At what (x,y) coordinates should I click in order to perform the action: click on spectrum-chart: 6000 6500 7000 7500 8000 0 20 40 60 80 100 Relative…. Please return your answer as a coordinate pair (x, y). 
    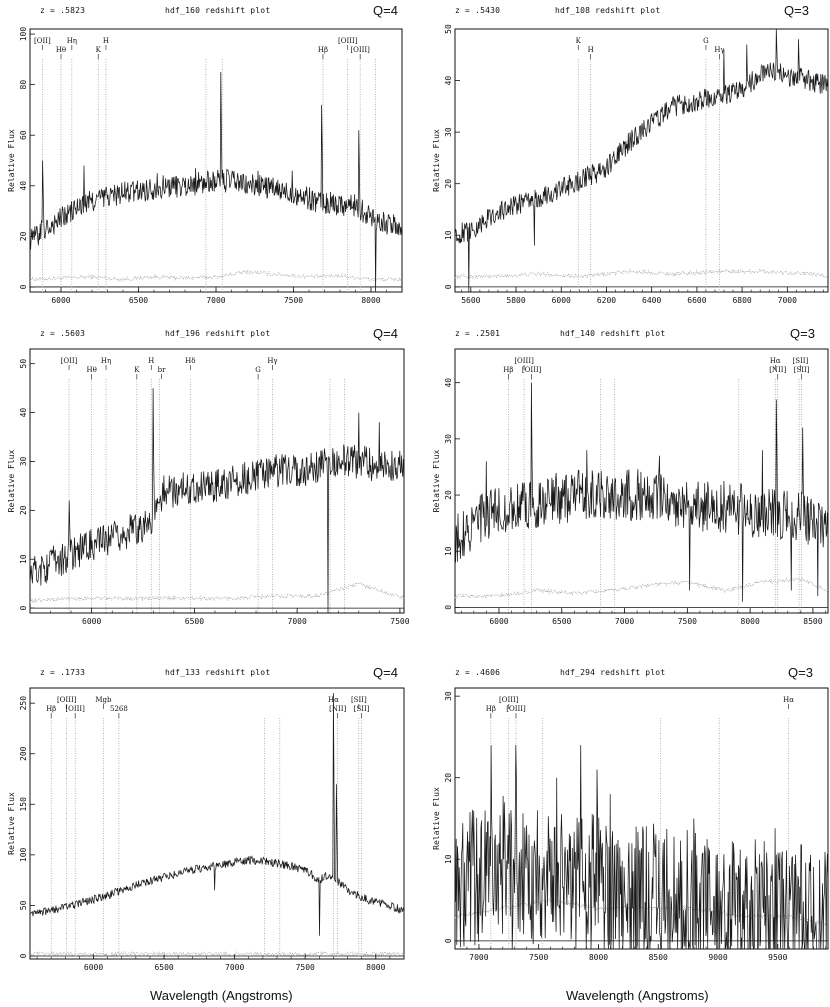
    Looking at the image, I should click on (205, 166).